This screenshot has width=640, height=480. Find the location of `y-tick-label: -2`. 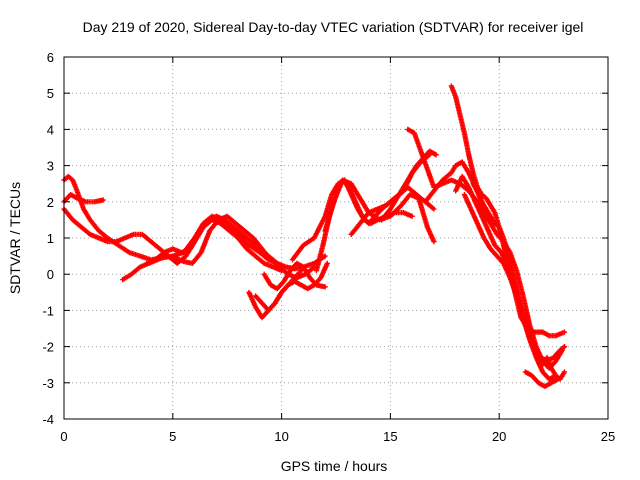

y-tick-label: -2 is located at coordinates (48, 347).